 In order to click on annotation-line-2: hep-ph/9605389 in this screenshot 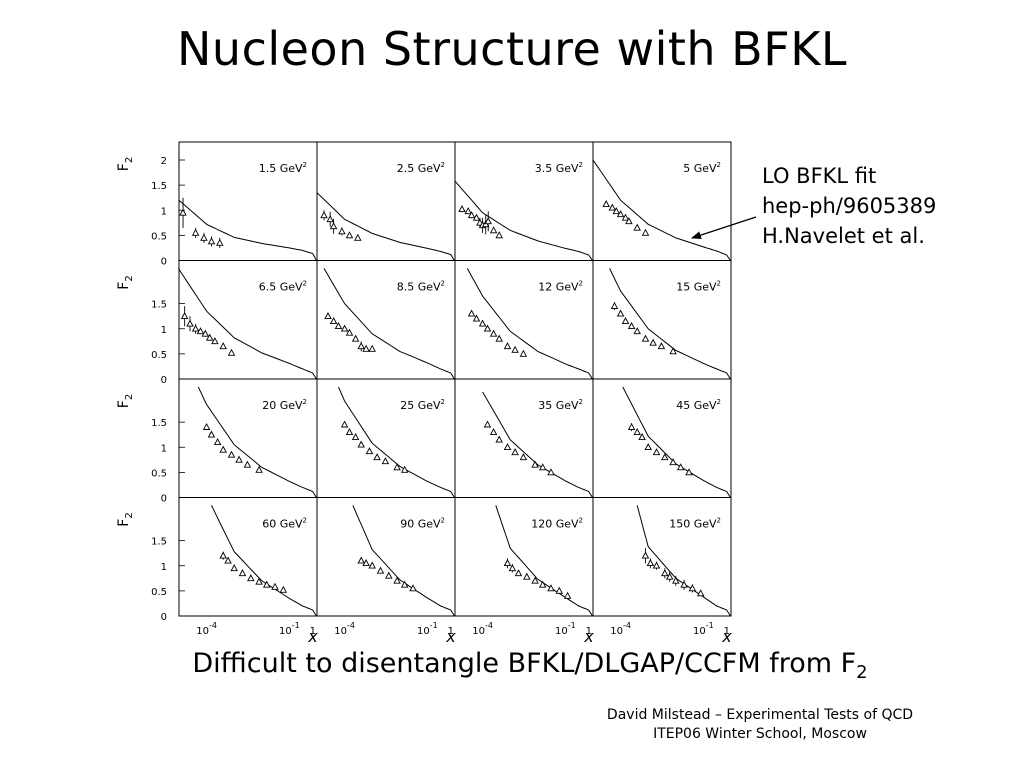, I will do `click(849, 206)`.